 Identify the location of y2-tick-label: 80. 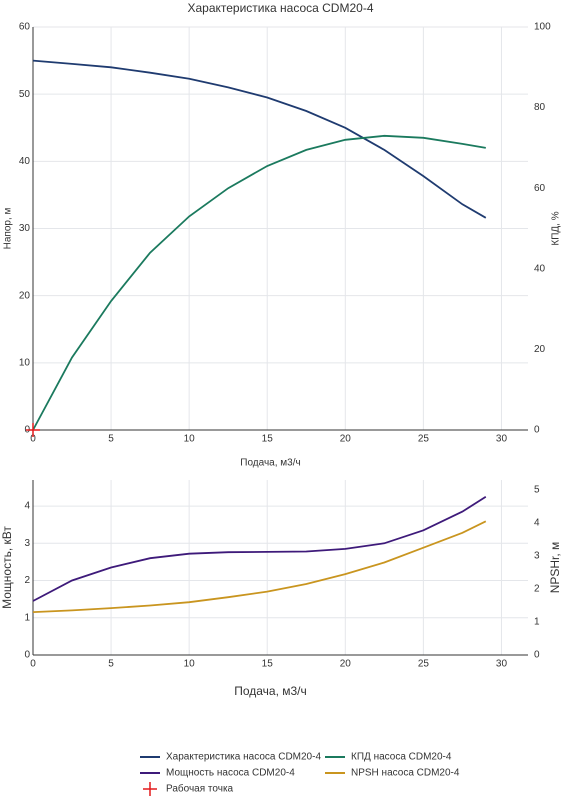
(540, 107).